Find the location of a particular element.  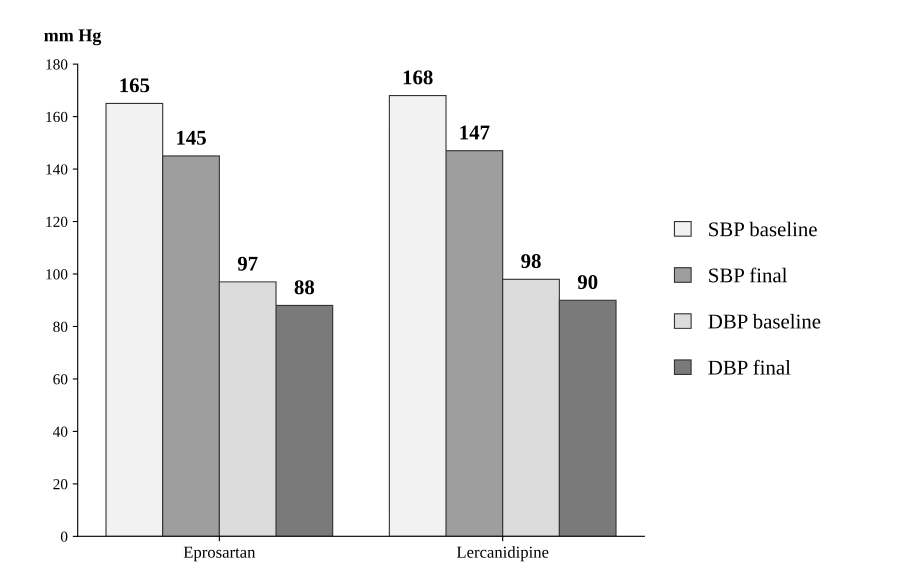

data-label: 88 is located at coordinates (304, 287).